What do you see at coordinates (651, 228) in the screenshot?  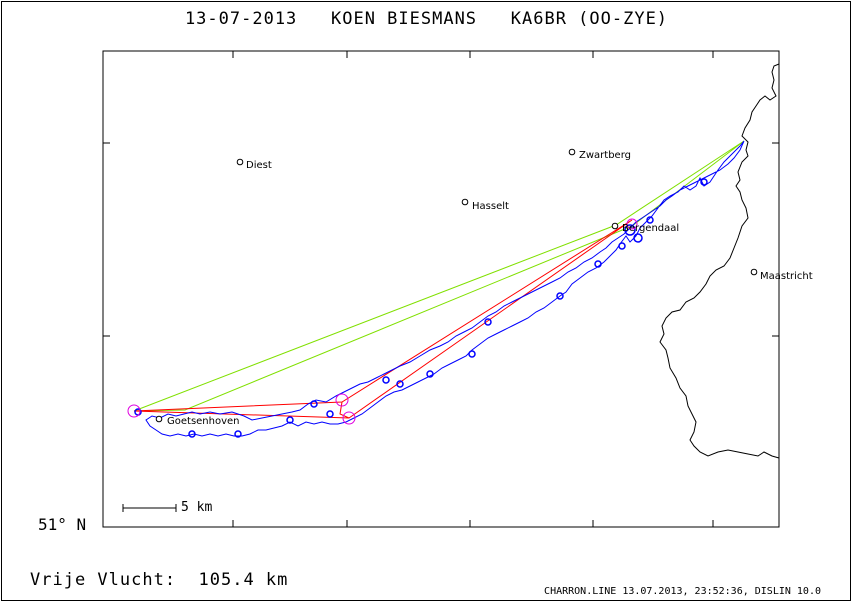 I see `town-label-genk: Bergendaal` at bounding box center [651, 228].